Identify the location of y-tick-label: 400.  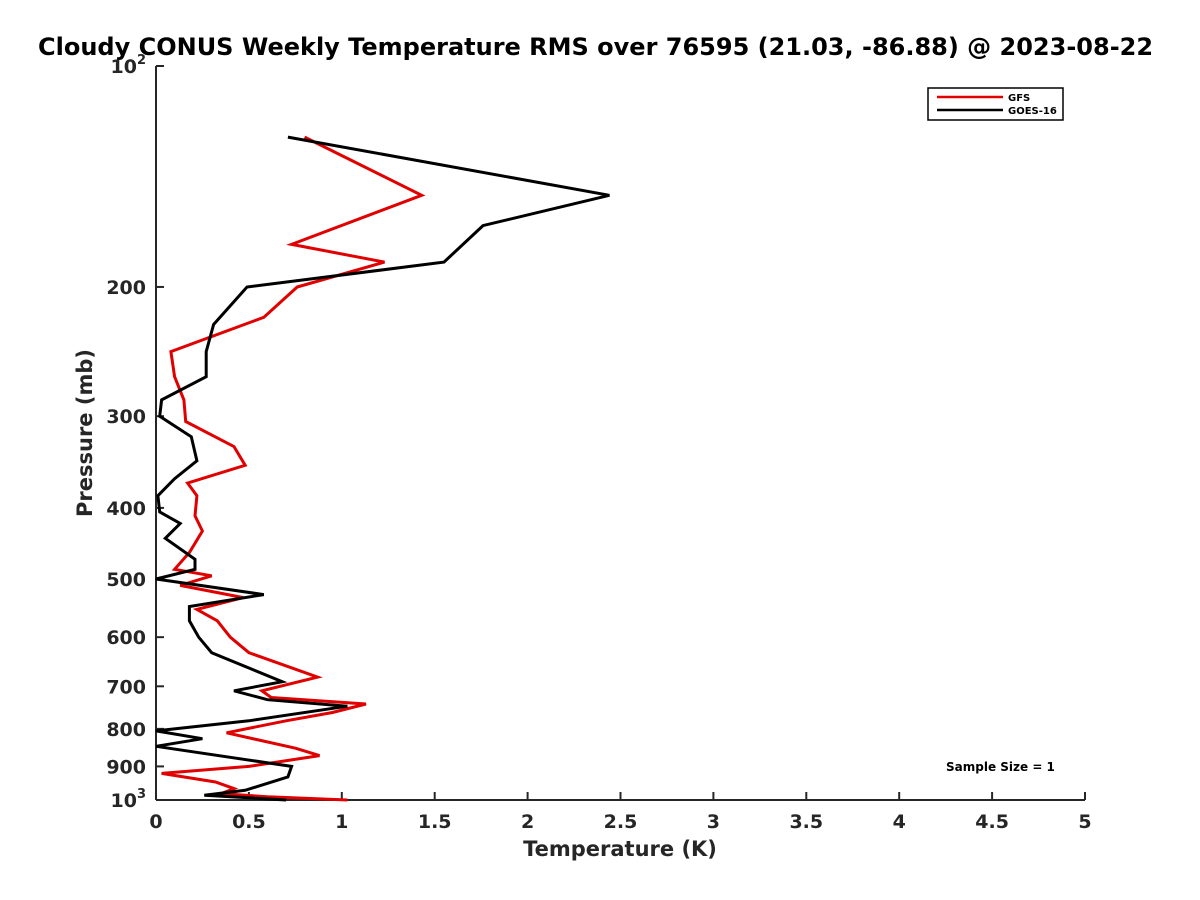
(126, 509).